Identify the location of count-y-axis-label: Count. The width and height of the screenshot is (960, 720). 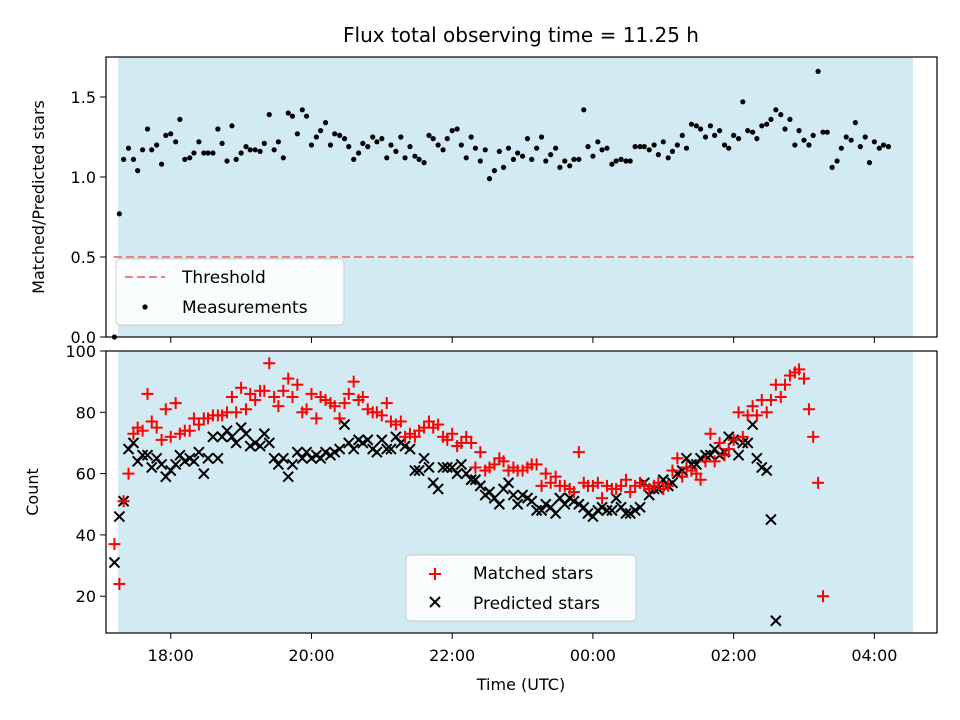
(32, 492).